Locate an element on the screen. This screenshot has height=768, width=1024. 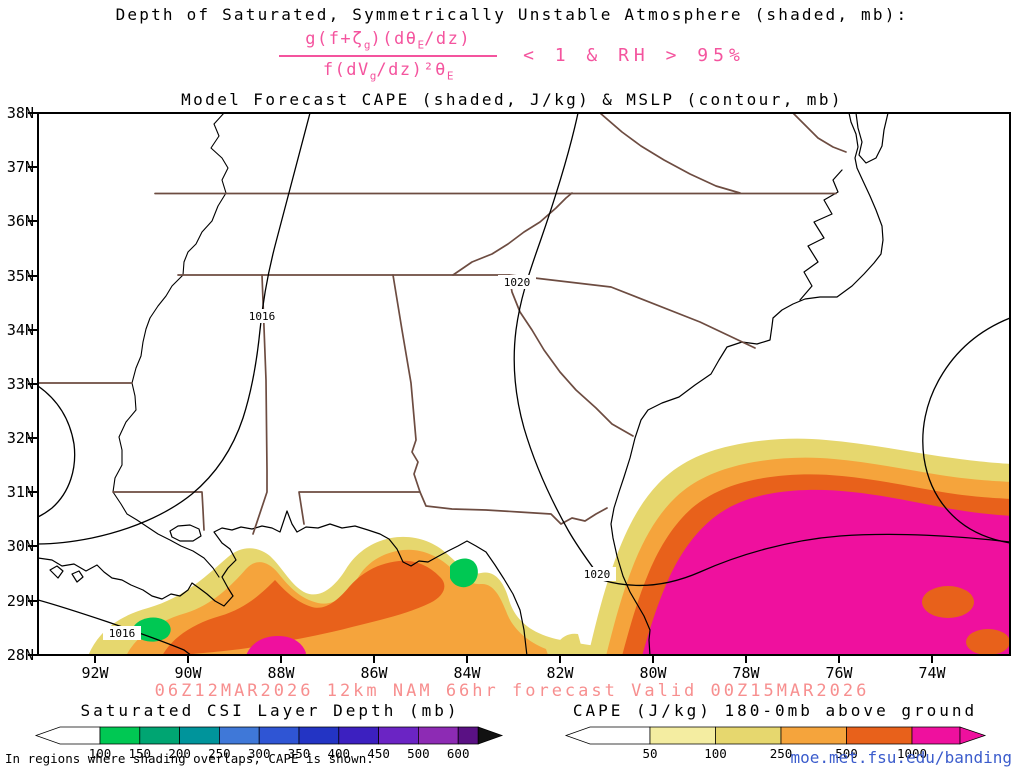
lon-label: 88W is located at coordinates (281, 673).